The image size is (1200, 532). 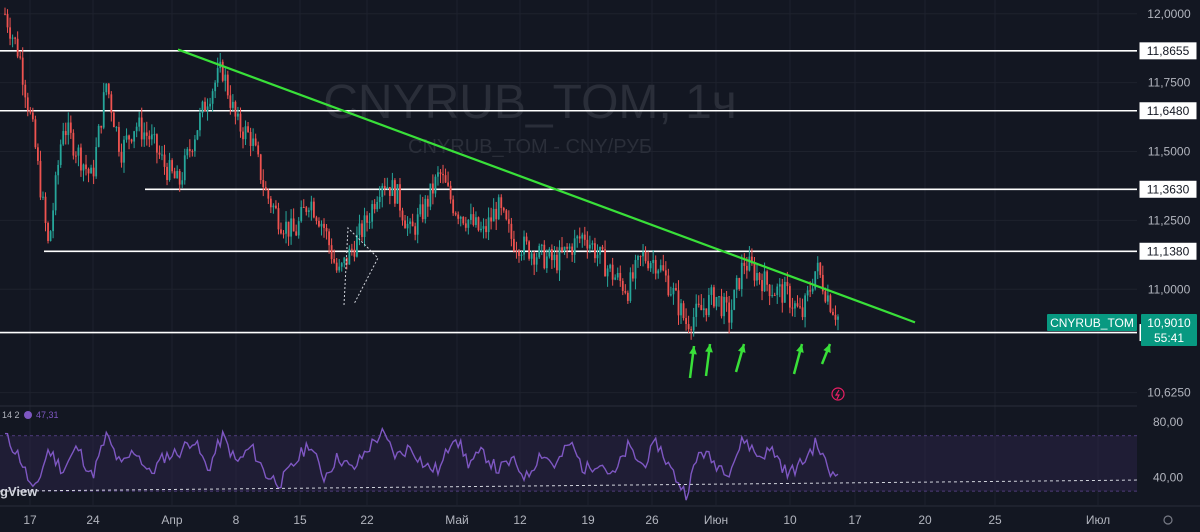 What do you see at coordinates (693, 350) in the screenshot?
I see `arrow-head` at bounding box center [693, 350].